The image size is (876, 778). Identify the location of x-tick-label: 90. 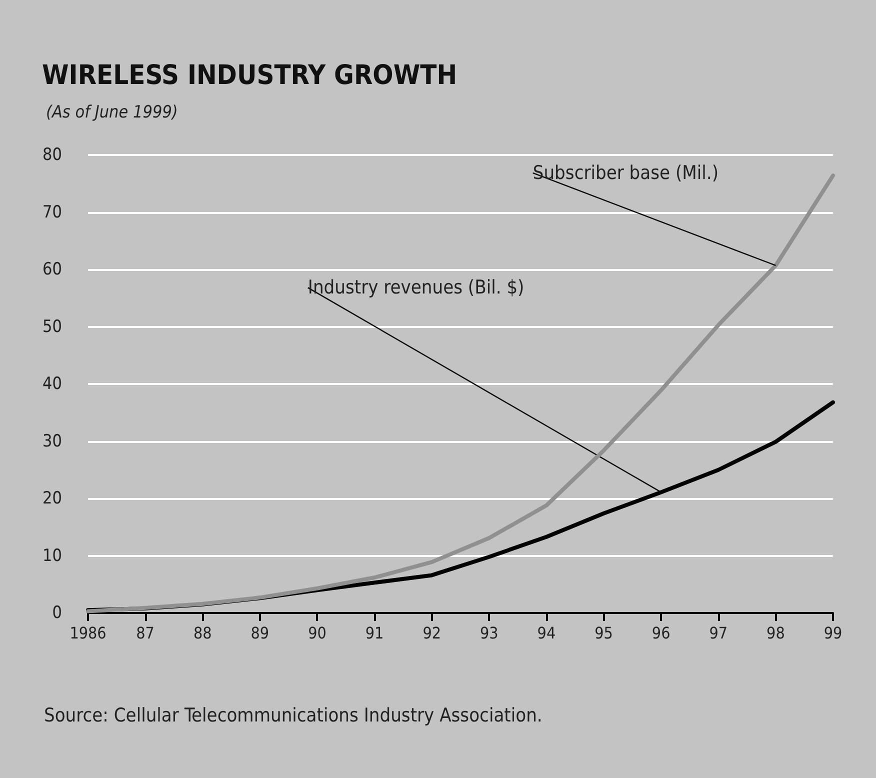
(317, 633).